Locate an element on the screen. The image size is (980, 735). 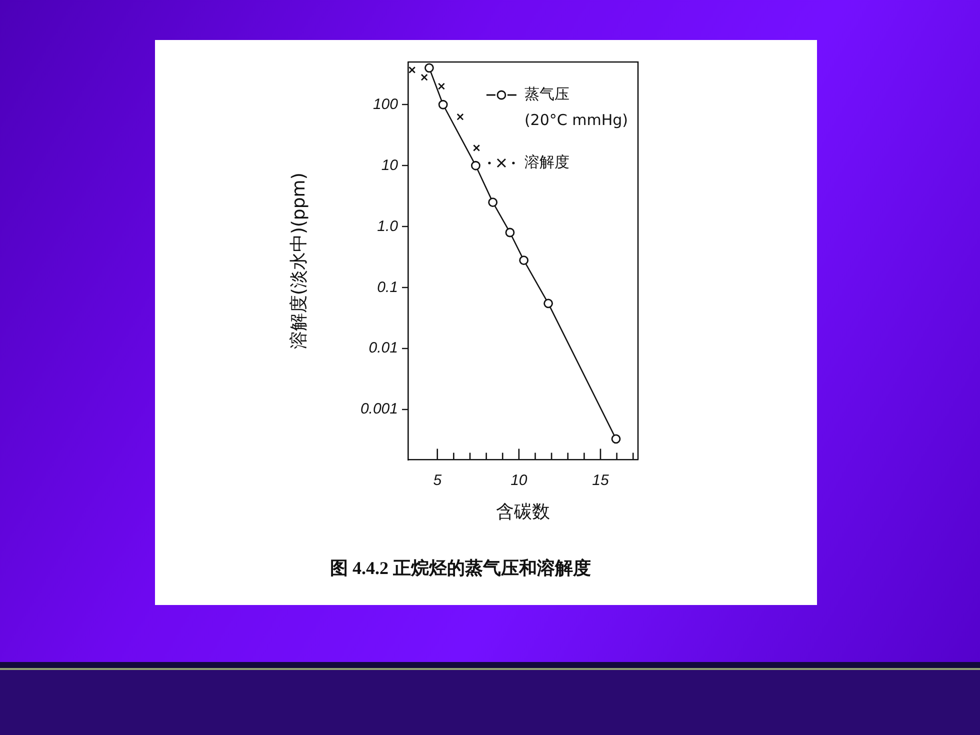
y-tick-label: 0.1 is located at coordinates (387, 287).